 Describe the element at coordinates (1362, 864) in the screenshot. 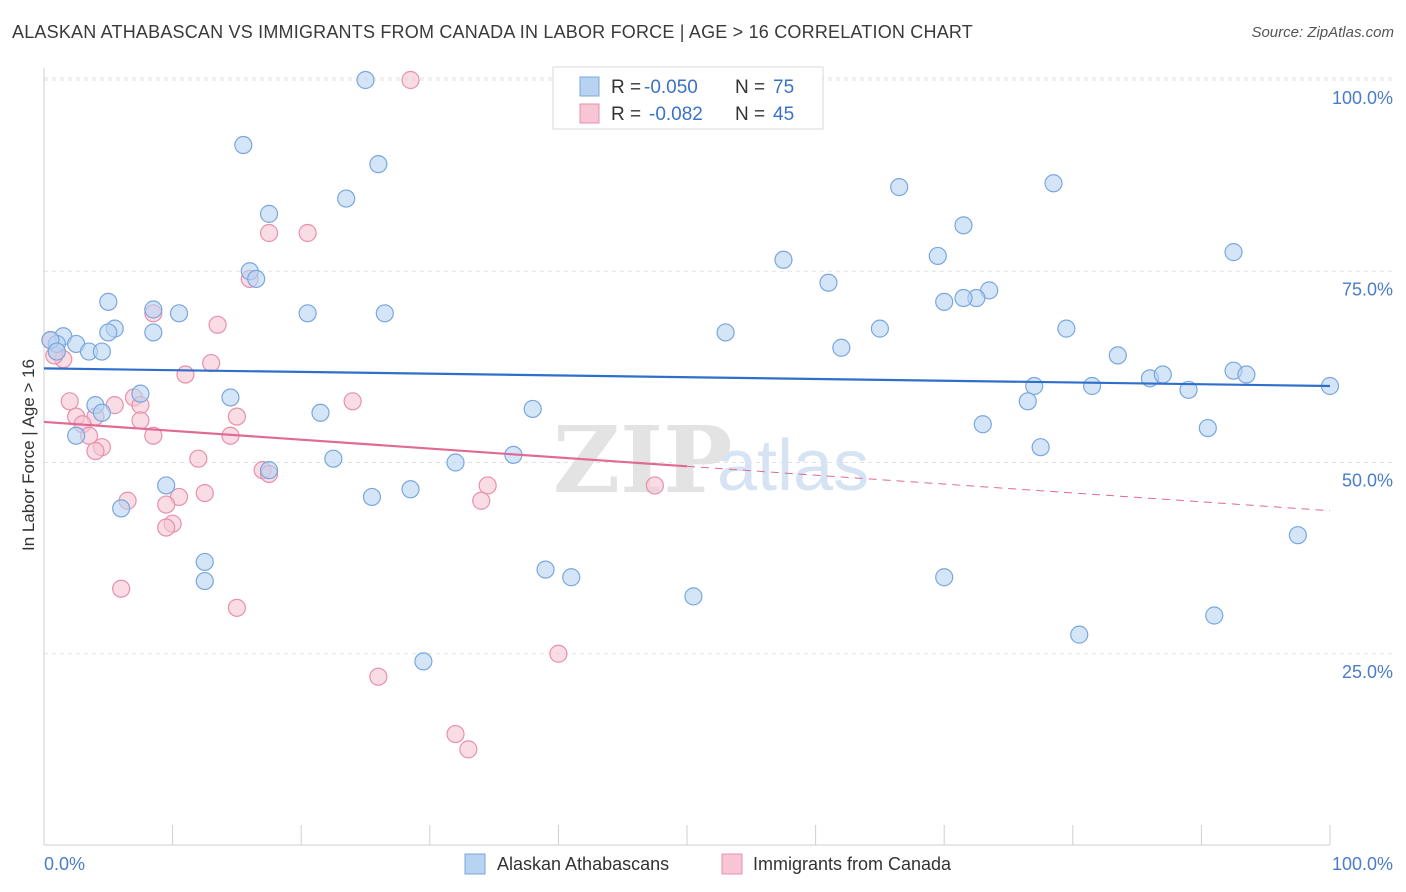

I see `x-tick-label-max: 100.0%` at that location.